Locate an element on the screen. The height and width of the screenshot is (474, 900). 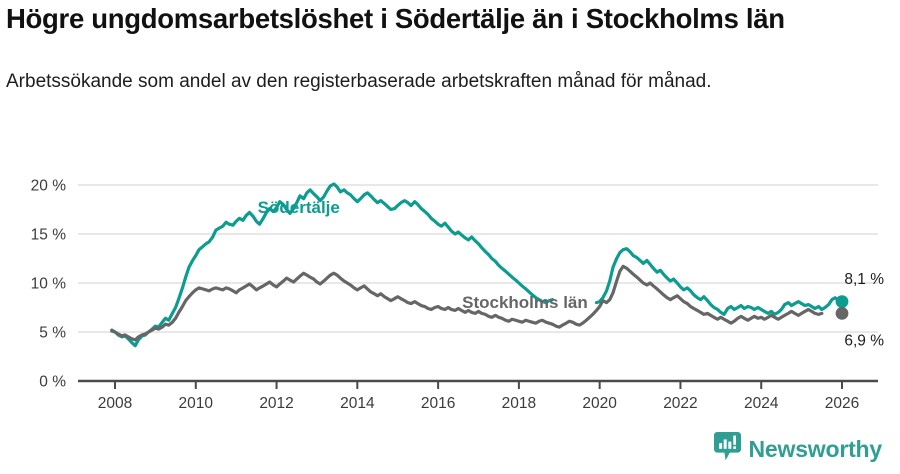
y-axis-tick-label: 10 % is located at coordinates (49, 284).